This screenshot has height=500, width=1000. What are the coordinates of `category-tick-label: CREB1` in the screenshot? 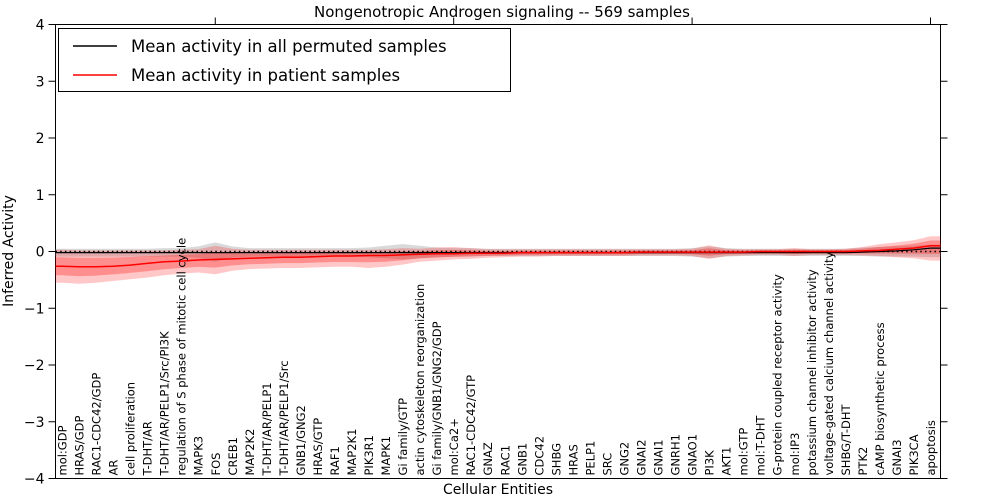 It's located at (233, 456).